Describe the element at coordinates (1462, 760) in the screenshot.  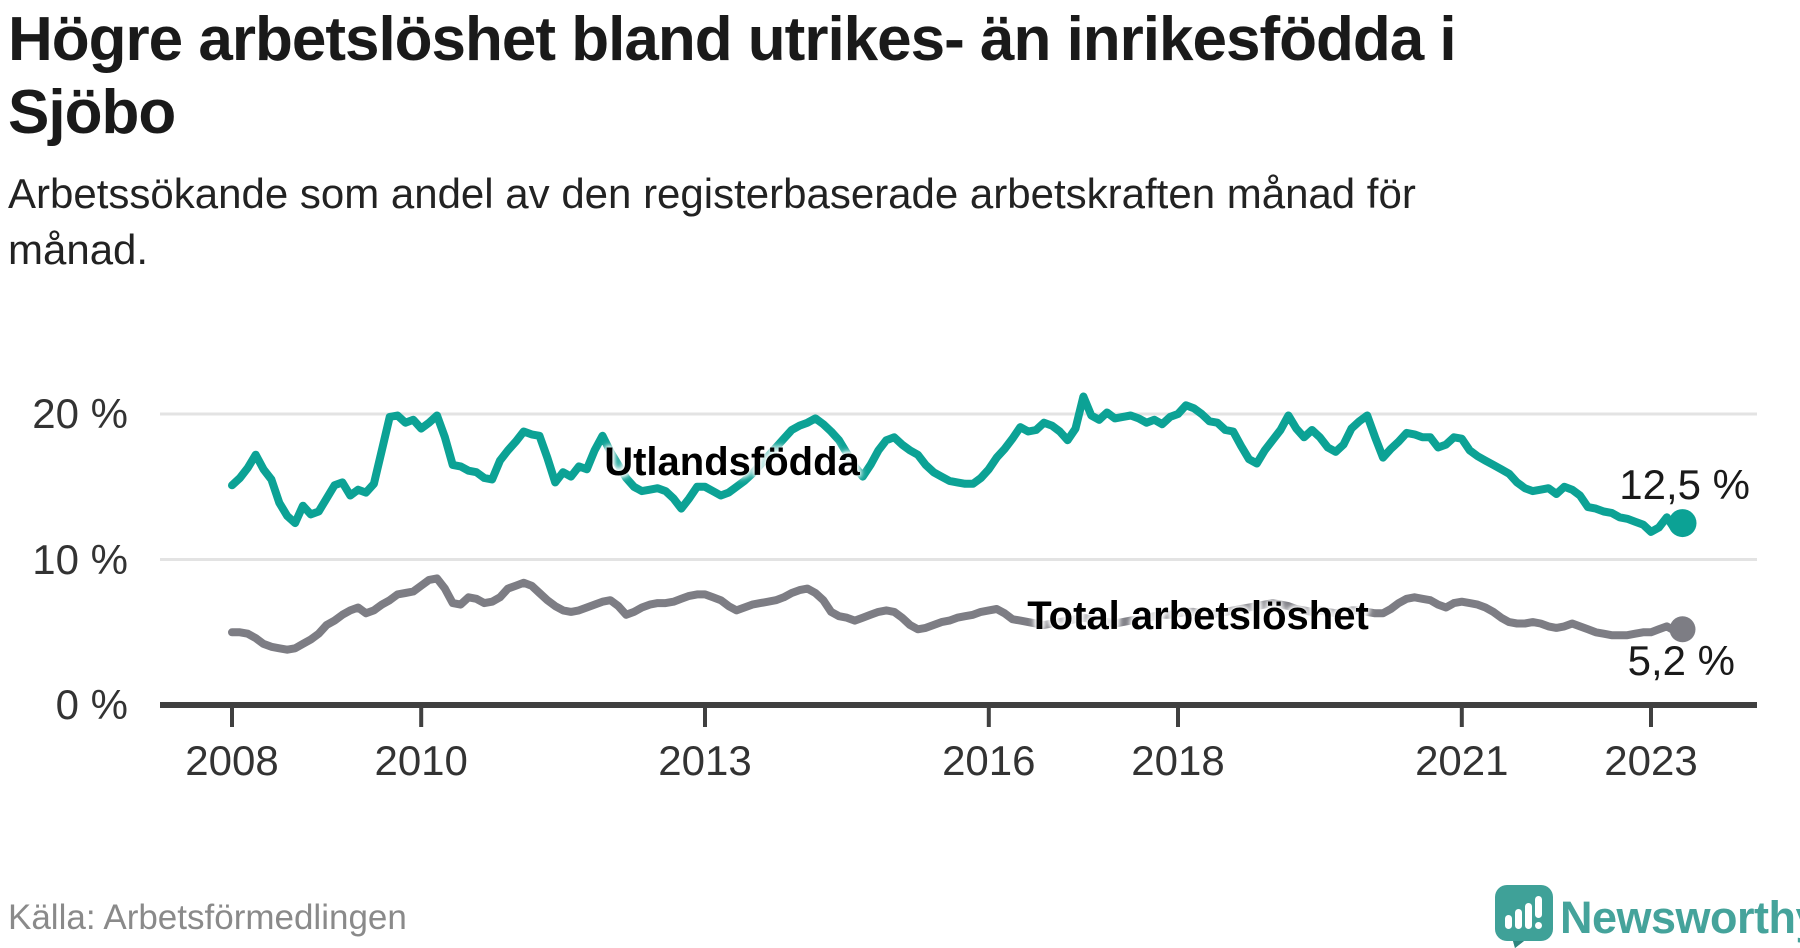
I see `x-axis-tick-label-2021: 2021` at that location.